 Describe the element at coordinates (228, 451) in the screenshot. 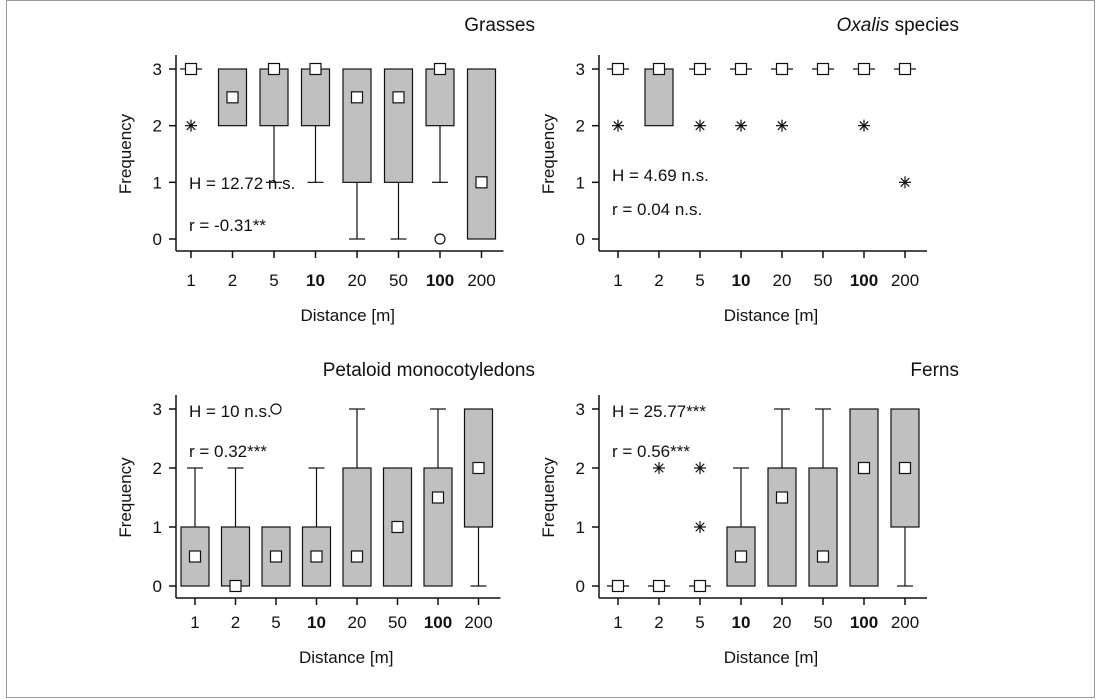

I see `stat-annotation-line: r = 0.32***` at that location.